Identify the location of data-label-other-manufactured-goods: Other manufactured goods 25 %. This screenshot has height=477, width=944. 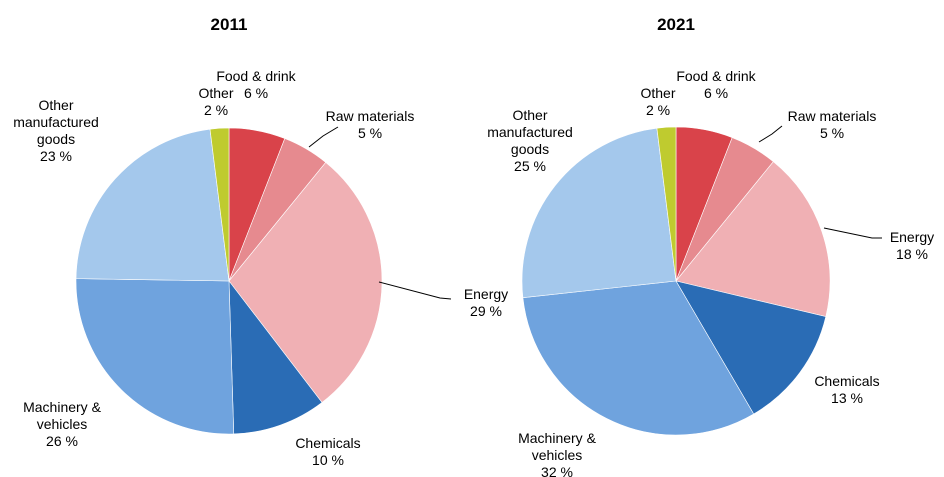
(530, 140).